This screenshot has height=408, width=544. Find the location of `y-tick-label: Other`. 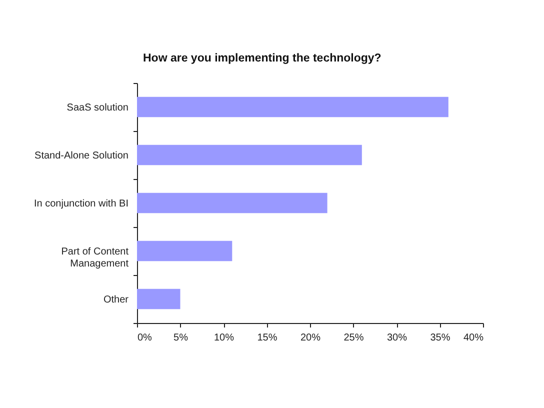

y-tick-label: Other is located at coordinates (116, 300).